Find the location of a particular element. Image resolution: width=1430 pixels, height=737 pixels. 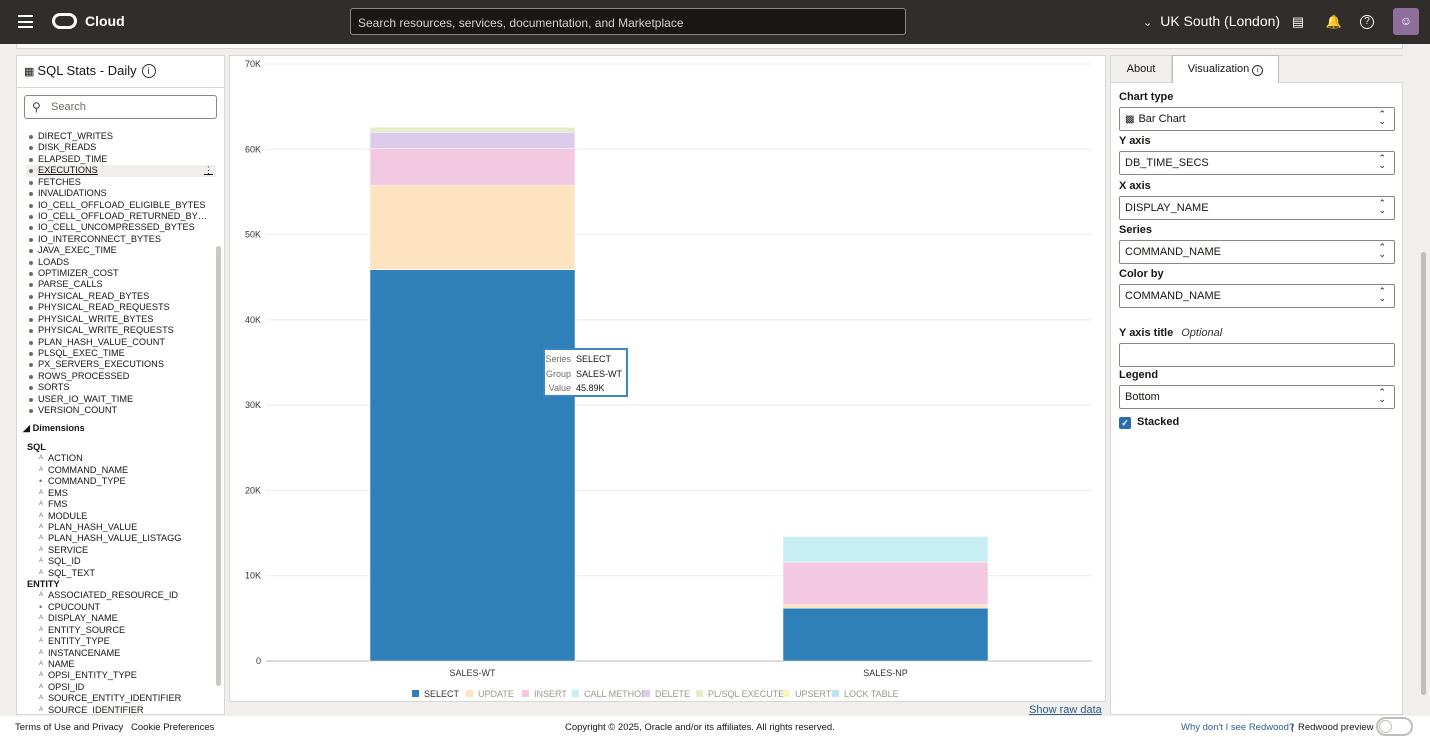

dimension-item: PLAN_HASH_VALUE_LISTAGG is located at coordinates (122, 539).